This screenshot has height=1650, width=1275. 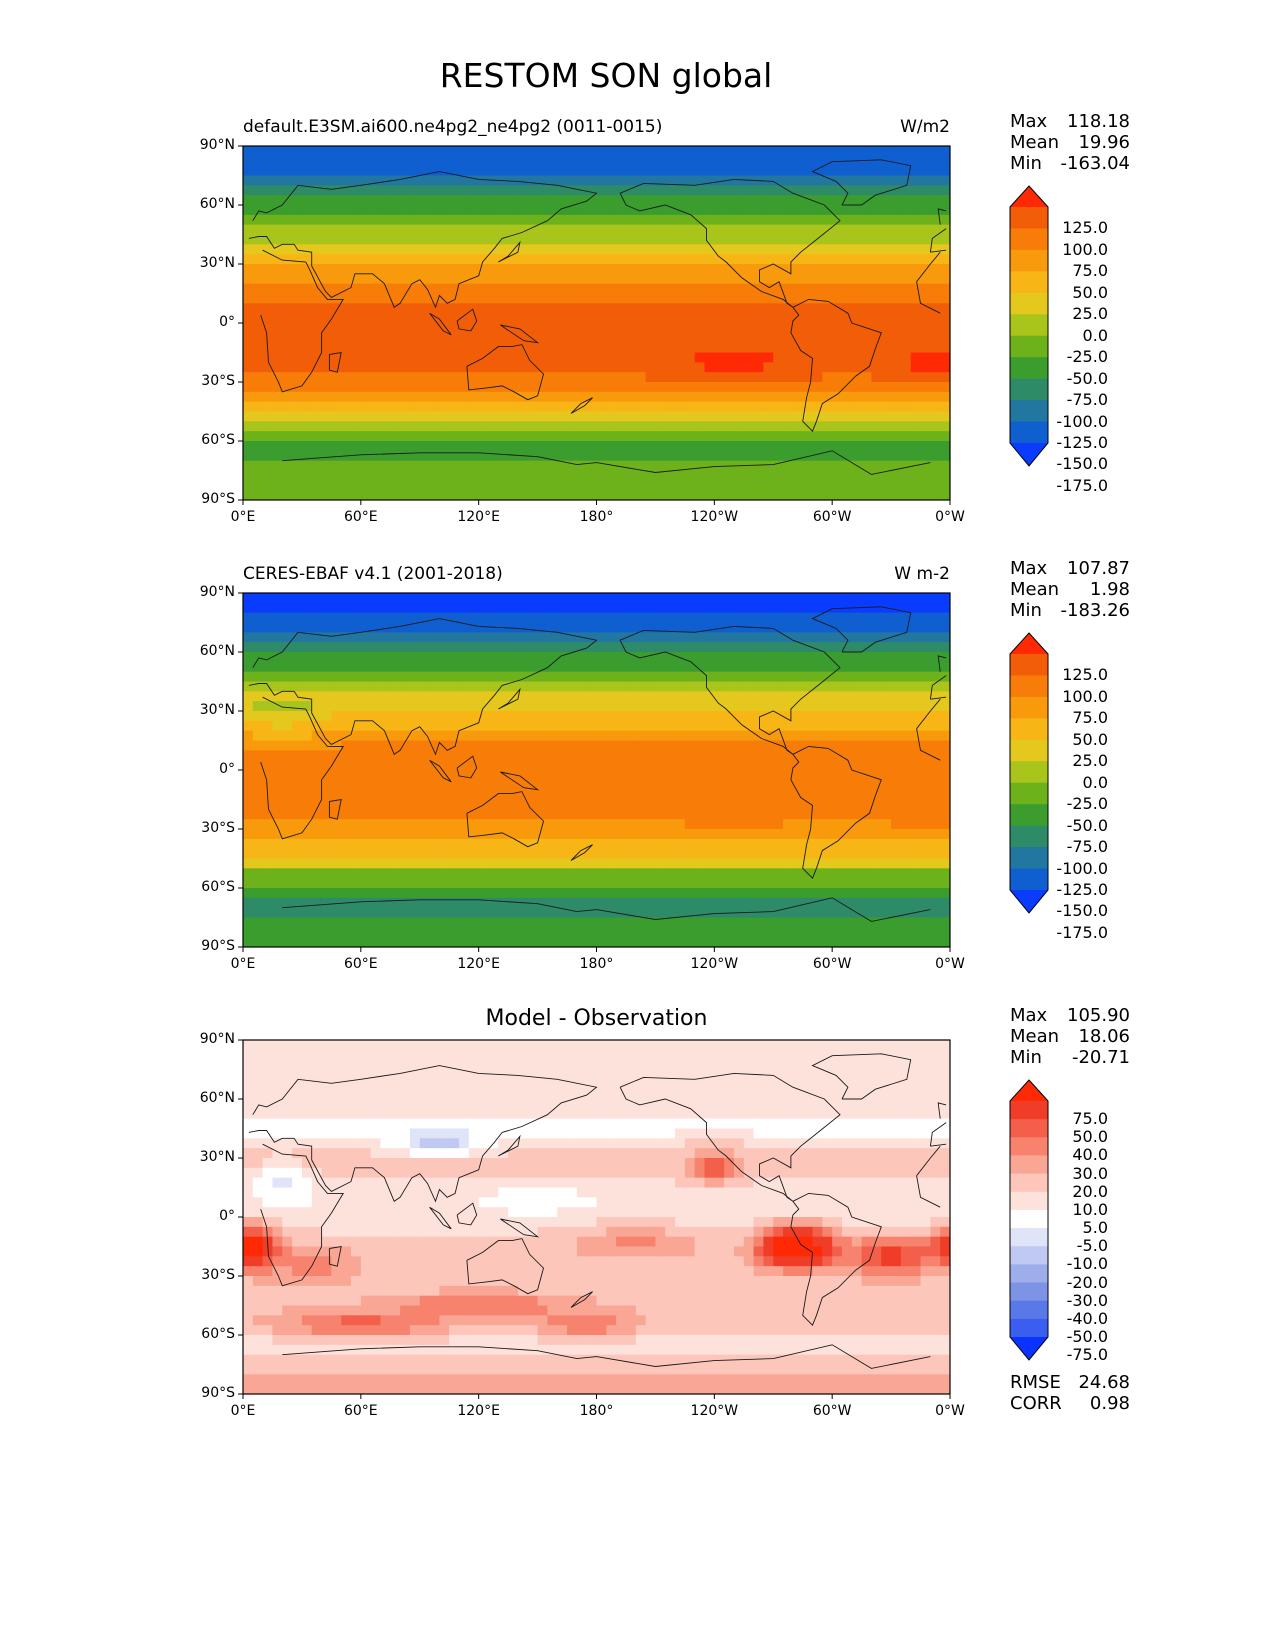 I want to click on figure-title: RESTOM SON global, so click(x=606, y=75).